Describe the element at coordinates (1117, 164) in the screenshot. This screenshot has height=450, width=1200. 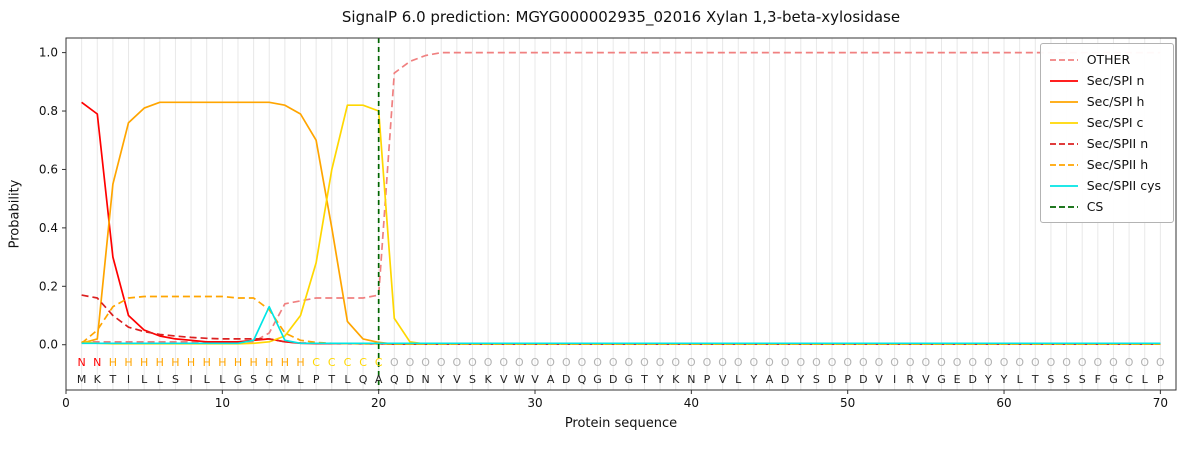
I see `legend-label: Sec/SPII h` at that location.